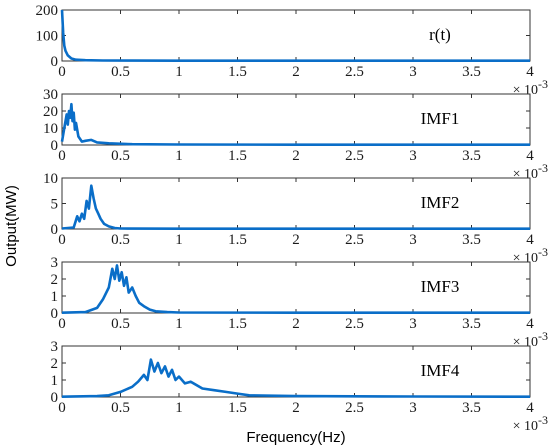 This screenshot has height=446, width=550. What do you see at coordinates (47, 37) in the screenshot?
I see `y-tick-label: 100` at bounding box center [47, 37].